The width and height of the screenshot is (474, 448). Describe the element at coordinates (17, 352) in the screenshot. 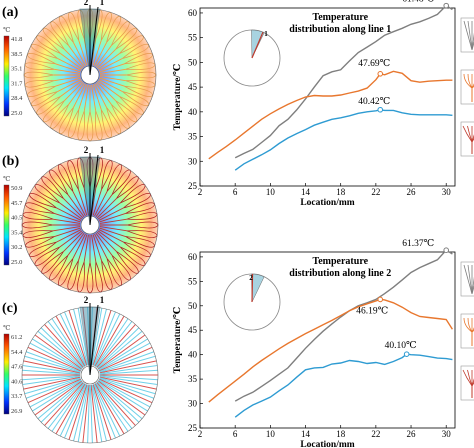

I see `colorbar-tick: 54.4` at that location.